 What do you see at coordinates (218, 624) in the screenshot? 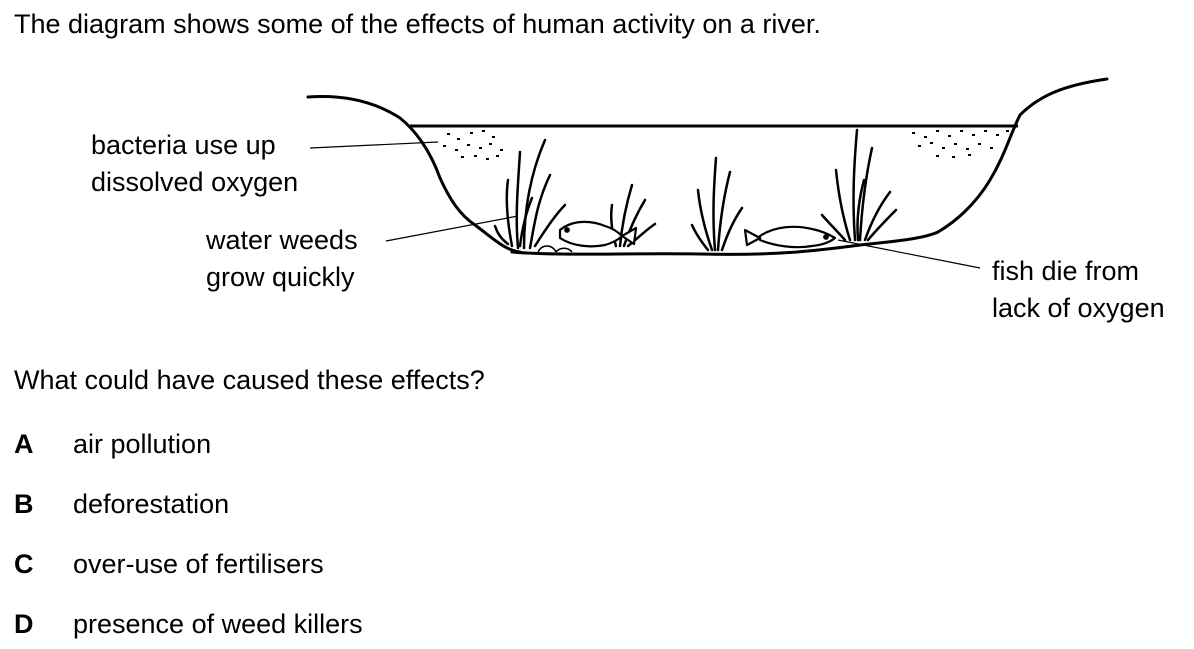
I see `option-text: presence of weed killers` at bounding box center [218, 624].